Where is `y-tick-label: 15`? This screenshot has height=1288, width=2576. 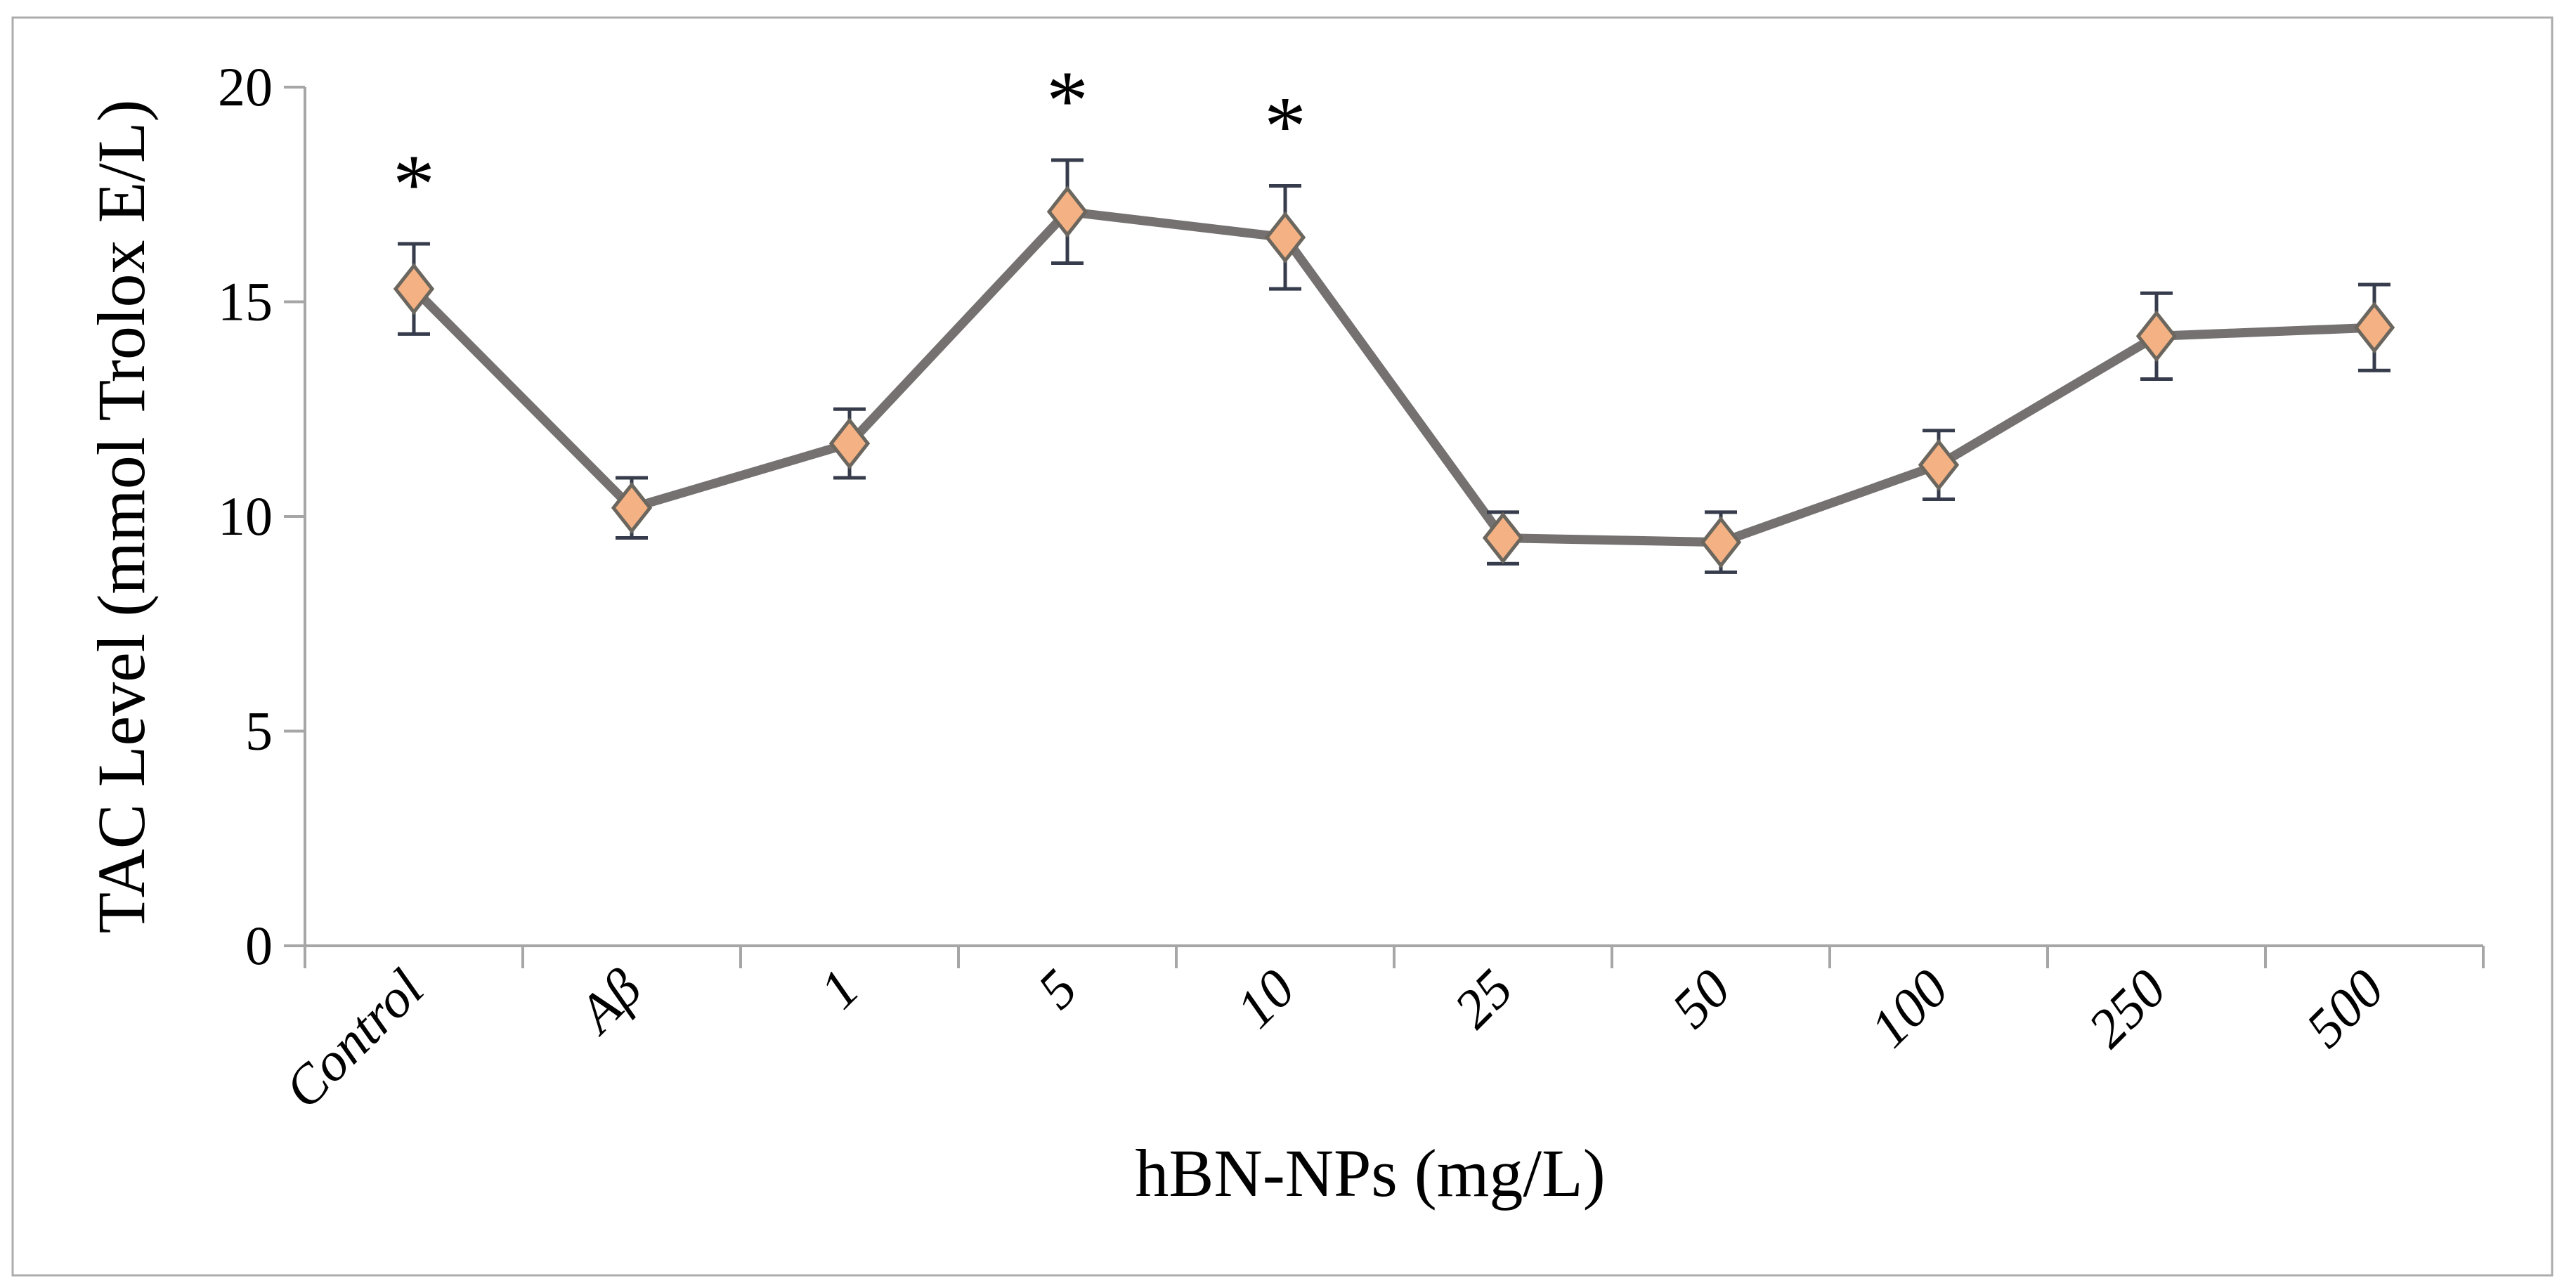 y-tick-label: 15 is located at coordinates (245, 301).